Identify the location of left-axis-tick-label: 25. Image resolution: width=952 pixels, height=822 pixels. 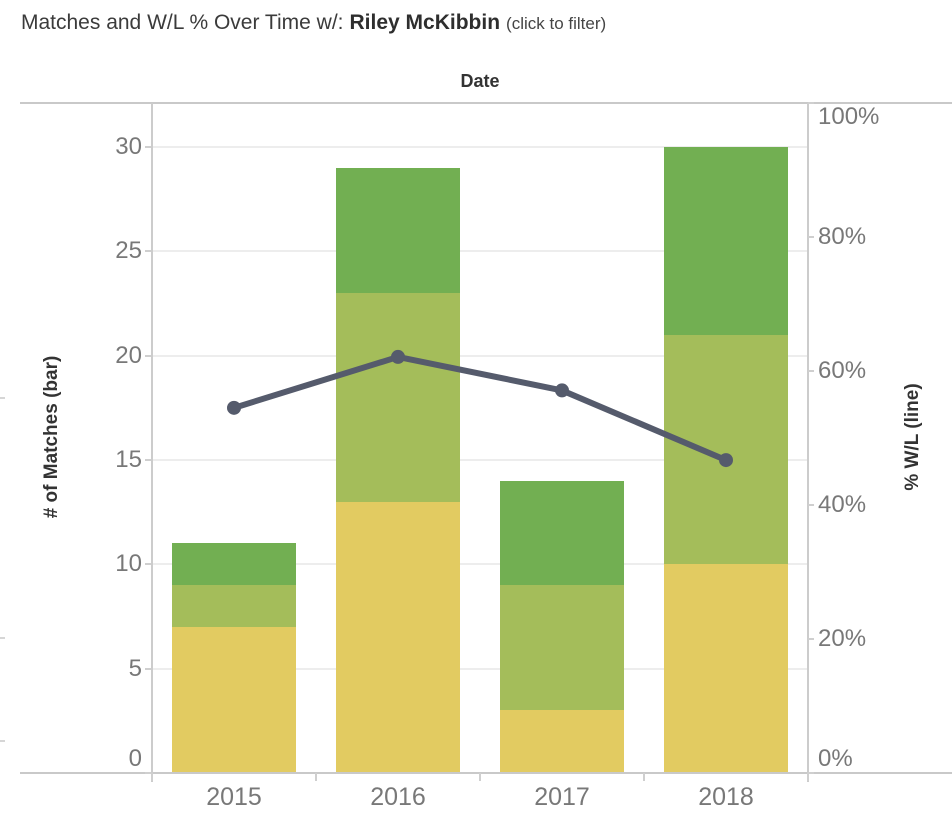
(128, 251).